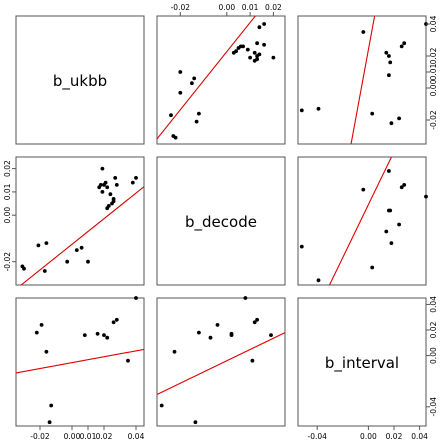  Describe the element at coordinates (207, 78) in the screenshot. I see `fit-line-b-ukbb-vs-b-decode` at that location.